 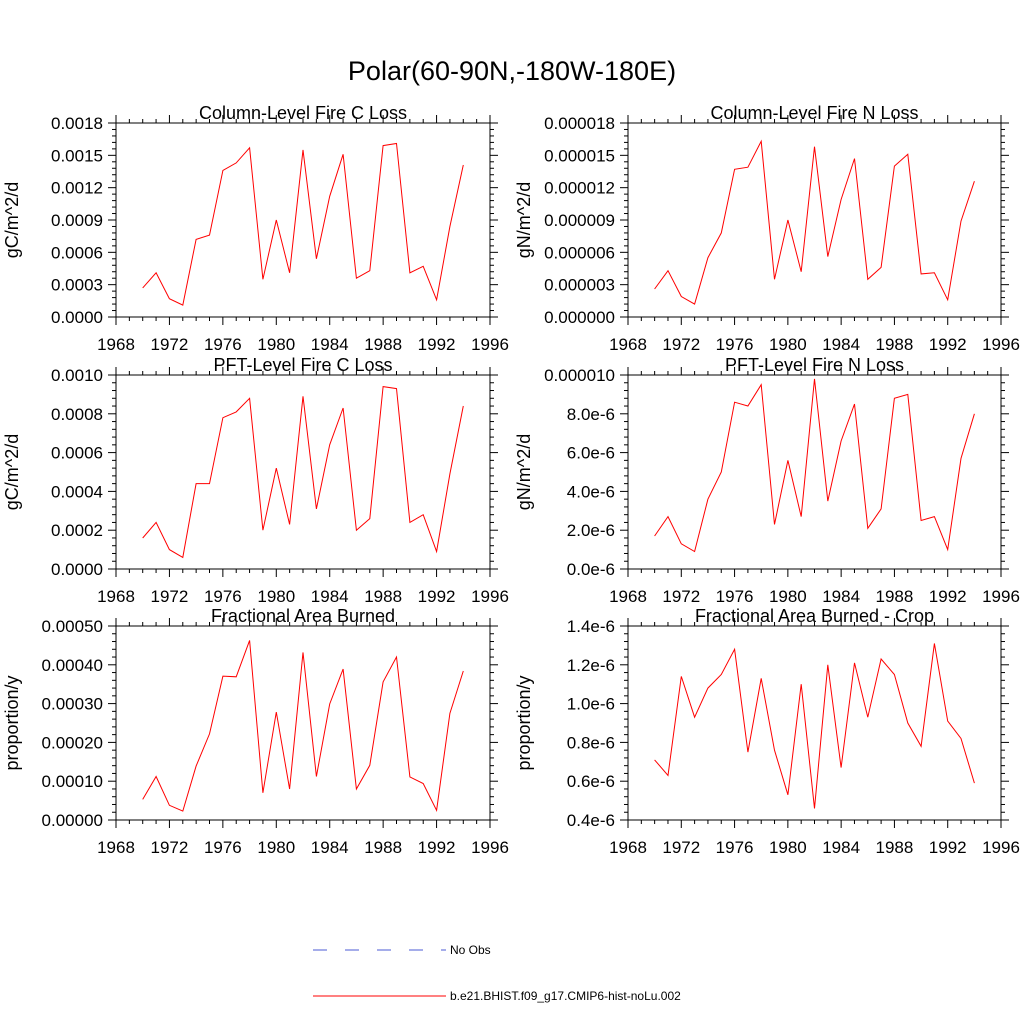 I want to click on y-axis-label: gN/m^2/d, so click(x=524, y=220).